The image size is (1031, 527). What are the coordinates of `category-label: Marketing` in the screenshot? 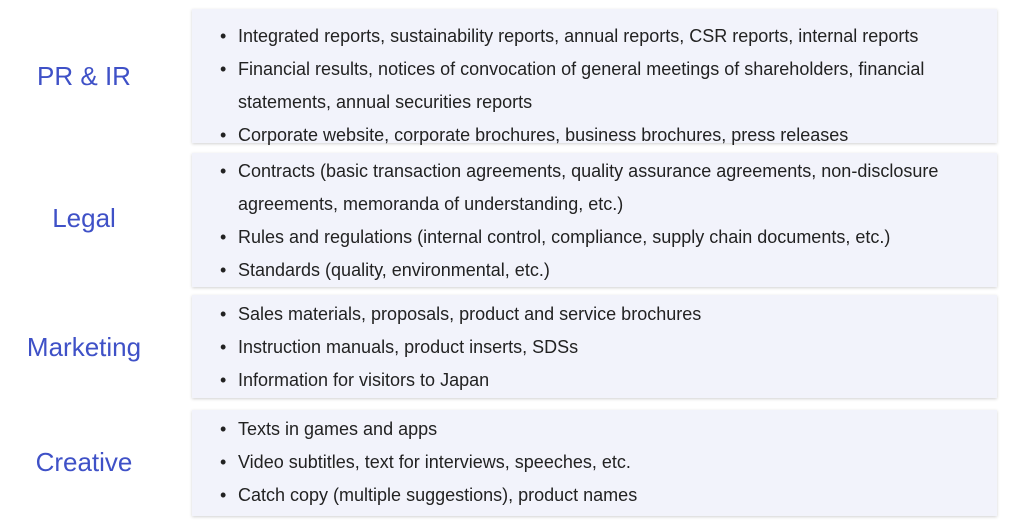 It's located at (84, 347).